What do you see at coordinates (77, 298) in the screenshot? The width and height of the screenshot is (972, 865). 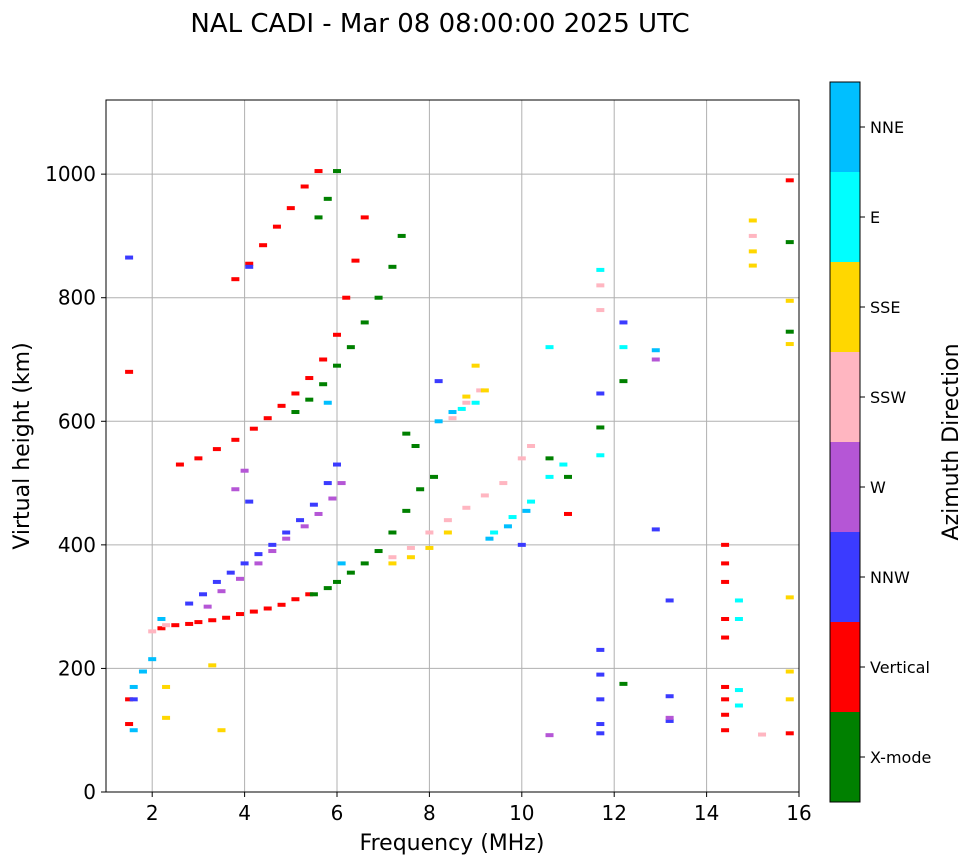 I see `y-tick-label: 800` at bounding box center [77, 298].